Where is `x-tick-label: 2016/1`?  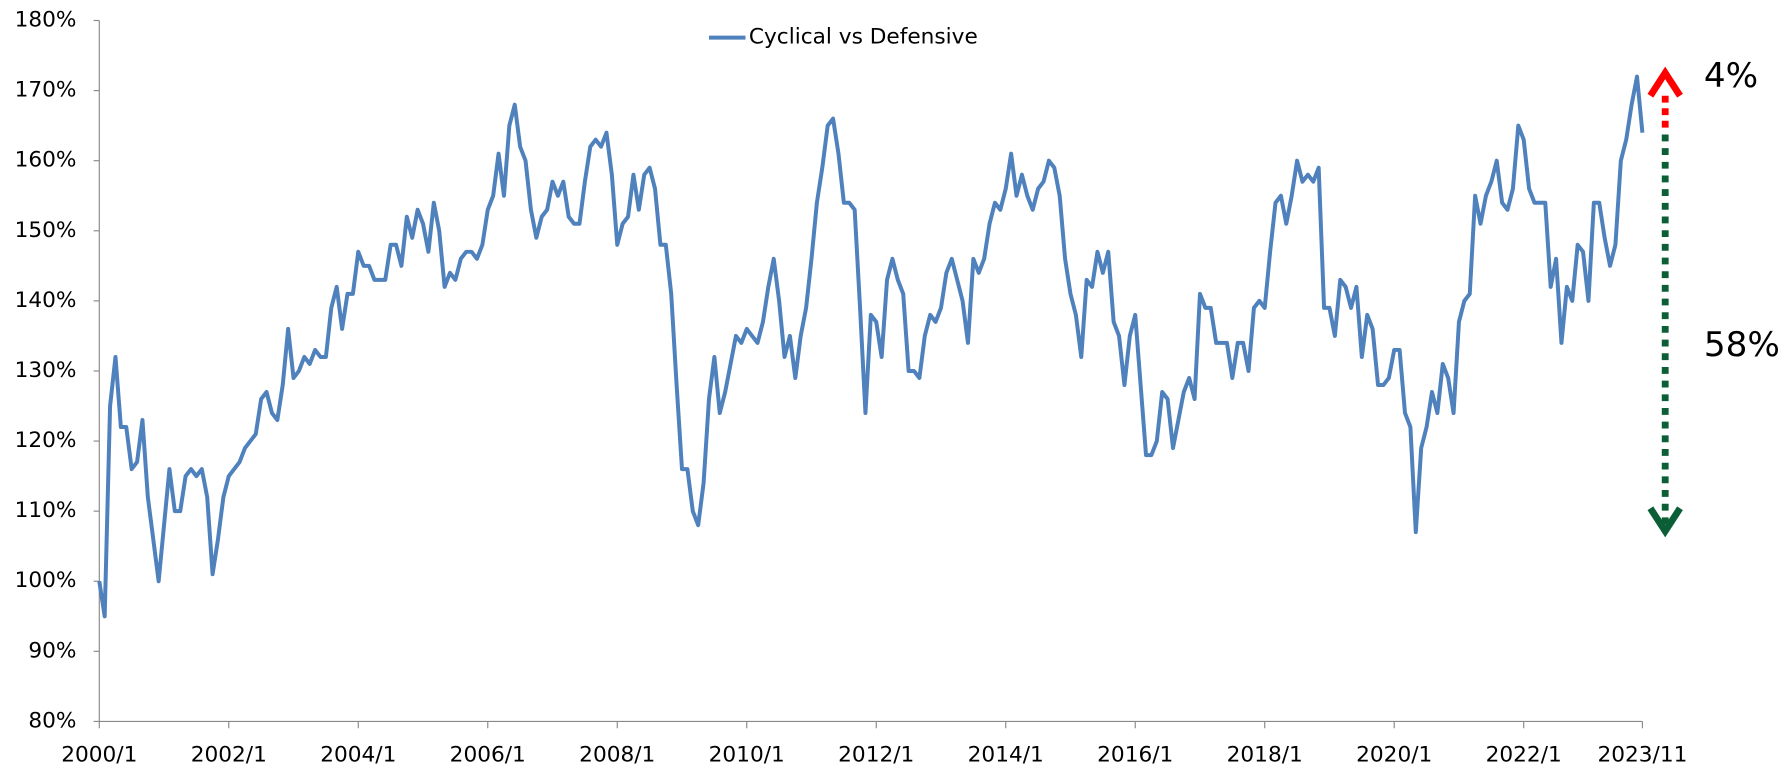
x-tick-label: 2016/1 is located at coordinates (1135, 755).